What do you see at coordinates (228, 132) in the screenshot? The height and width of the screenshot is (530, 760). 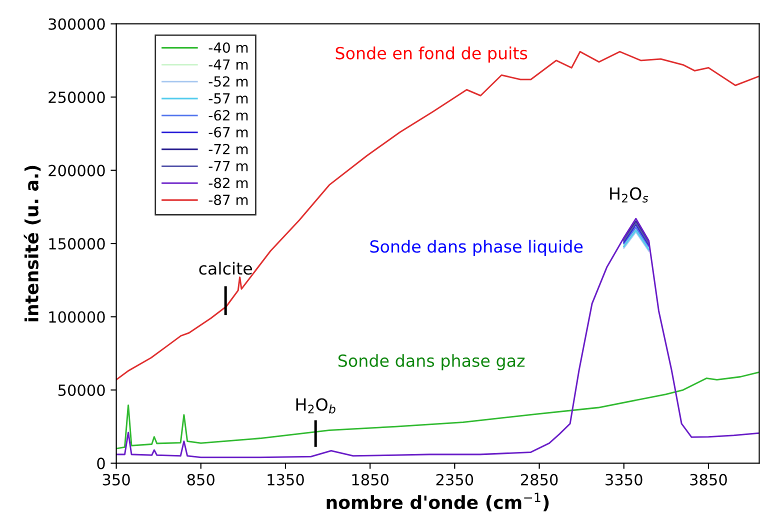 I see `legend-label: -67 m` at bounding box center [228, 132].